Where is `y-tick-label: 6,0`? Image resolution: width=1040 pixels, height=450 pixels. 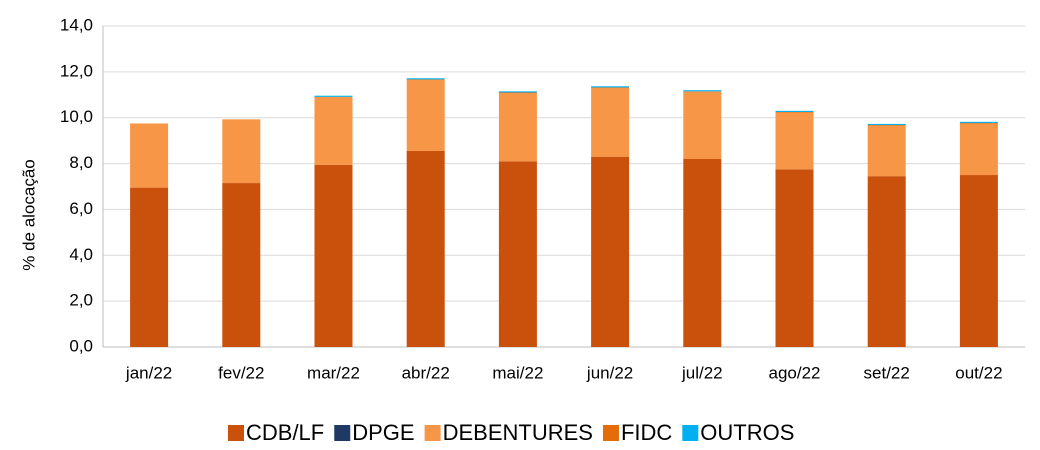 y-tick-label: 6,0 is located at coordinates (81, 208).